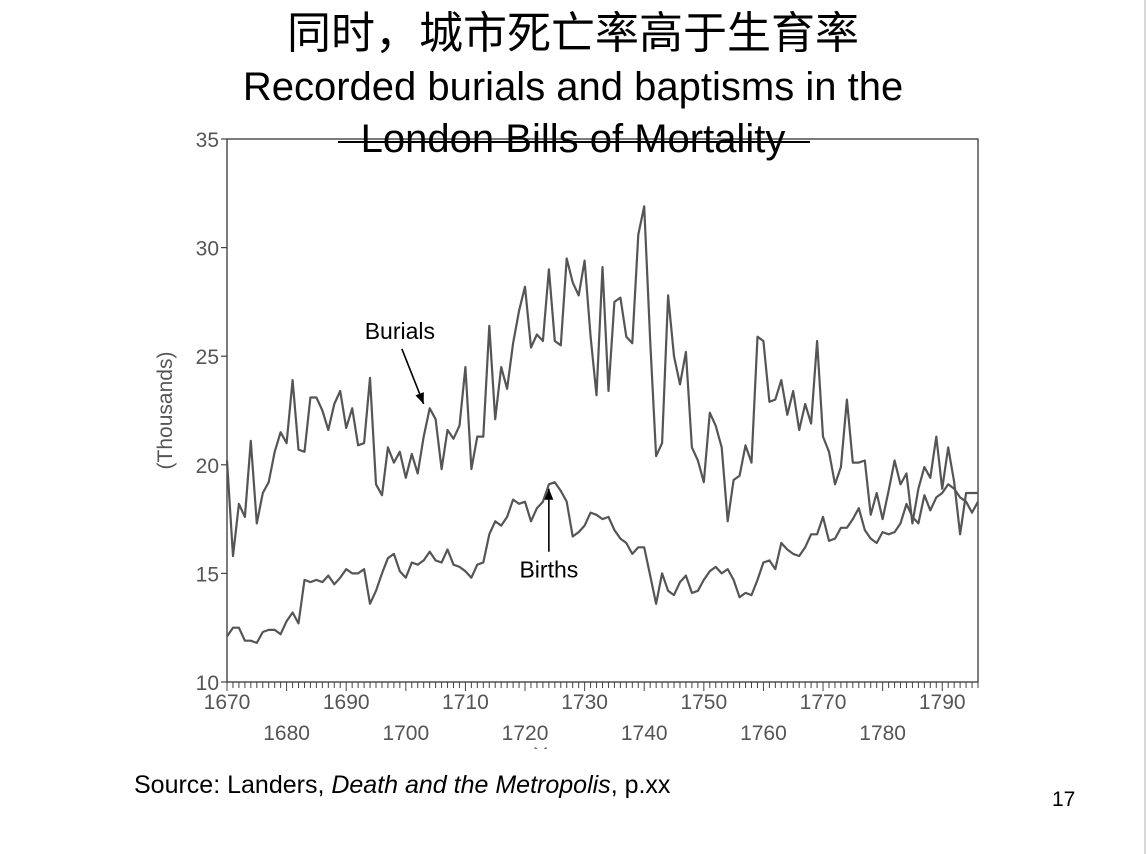 The image size is (1146, 854). Describe the element at coordinates (227, 702) in the screenshot. I see `x-tick-label: 1670` at that location.